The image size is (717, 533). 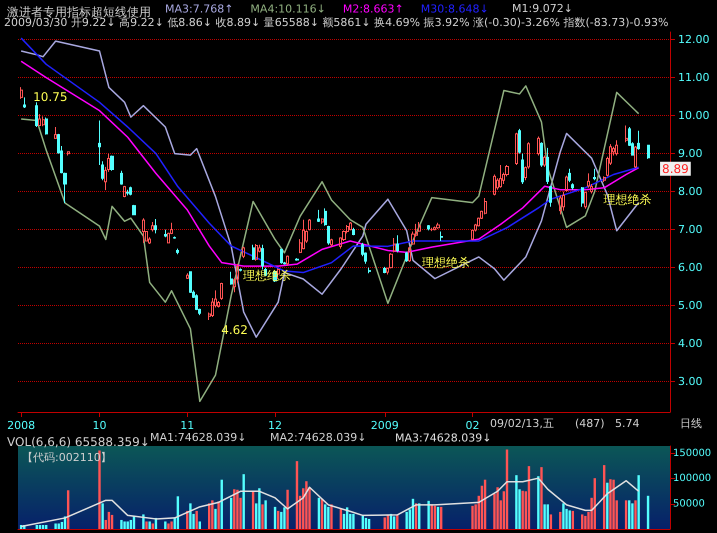 I want to click on y-tick-label: 9.00, so click(x=690, y=153).